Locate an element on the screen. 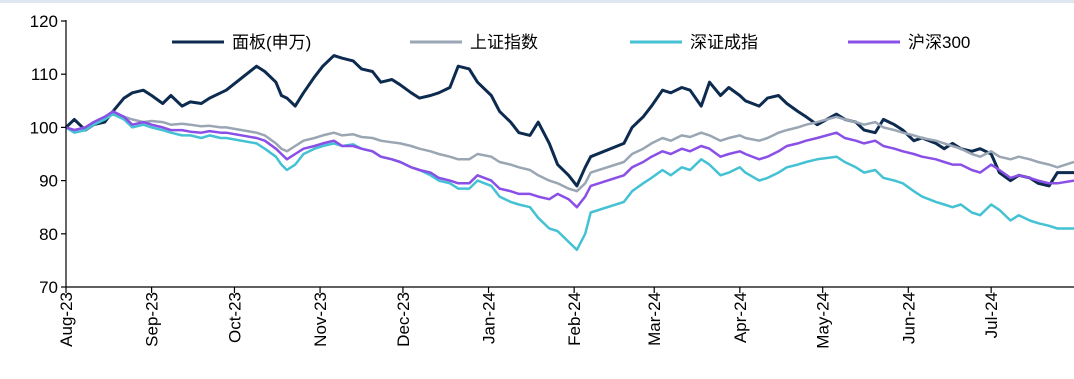  x-tick-label: Oct-23 is located at coordinates (234, 317).